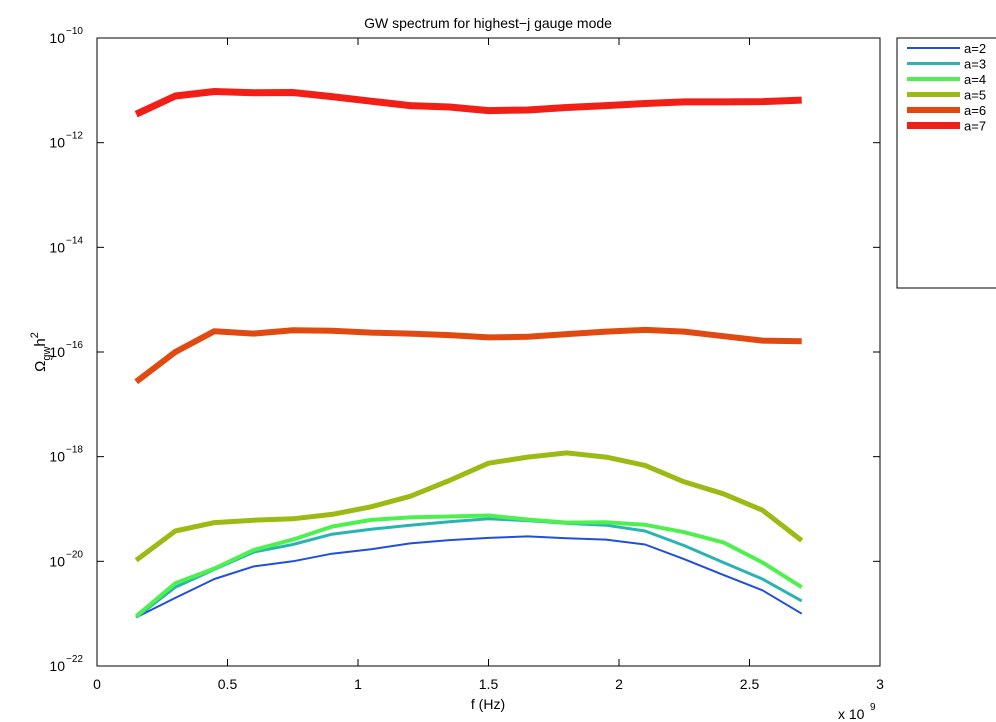 The width and height of the screenshot is (996, 722). Describe the element at coordinates (74, 345) in the screenshot. I see `y-tick-exp: −16` at that location.